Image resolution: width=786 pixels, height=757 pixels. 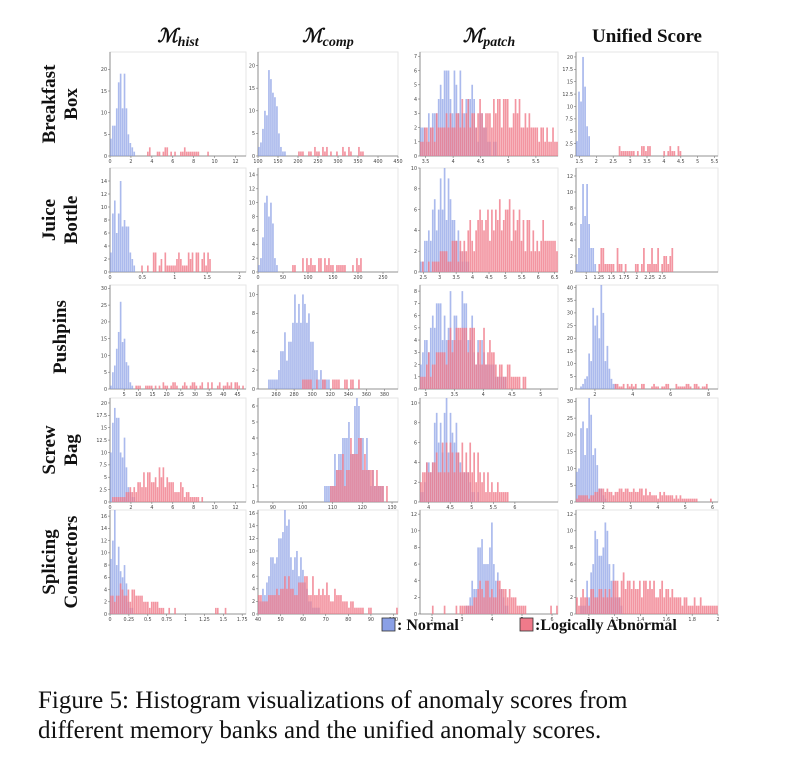 I want to click on x-tick-label: 350, so click(x=357, y=162).